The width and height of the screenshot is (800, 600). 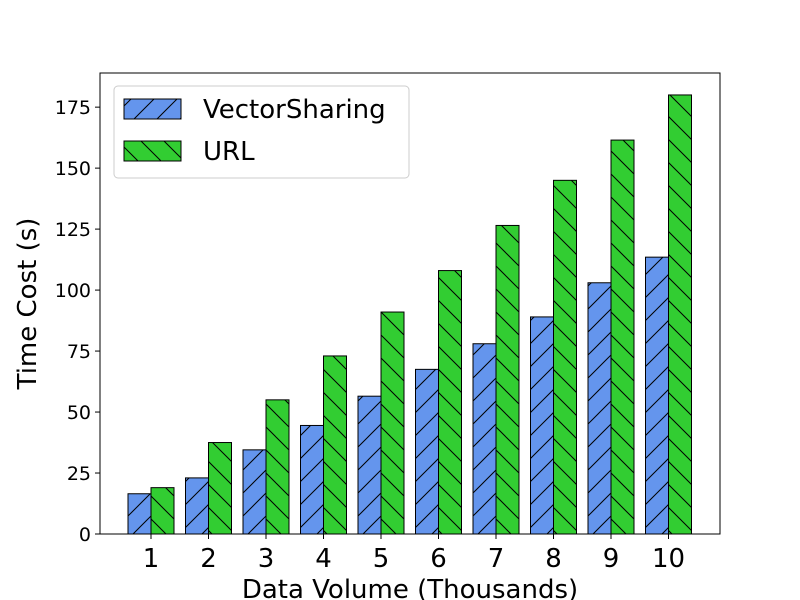 What do you see at coordinates (79, 413) in the screenshot?
I see `y-tick-label: 50` at bounding box center [79, 413].